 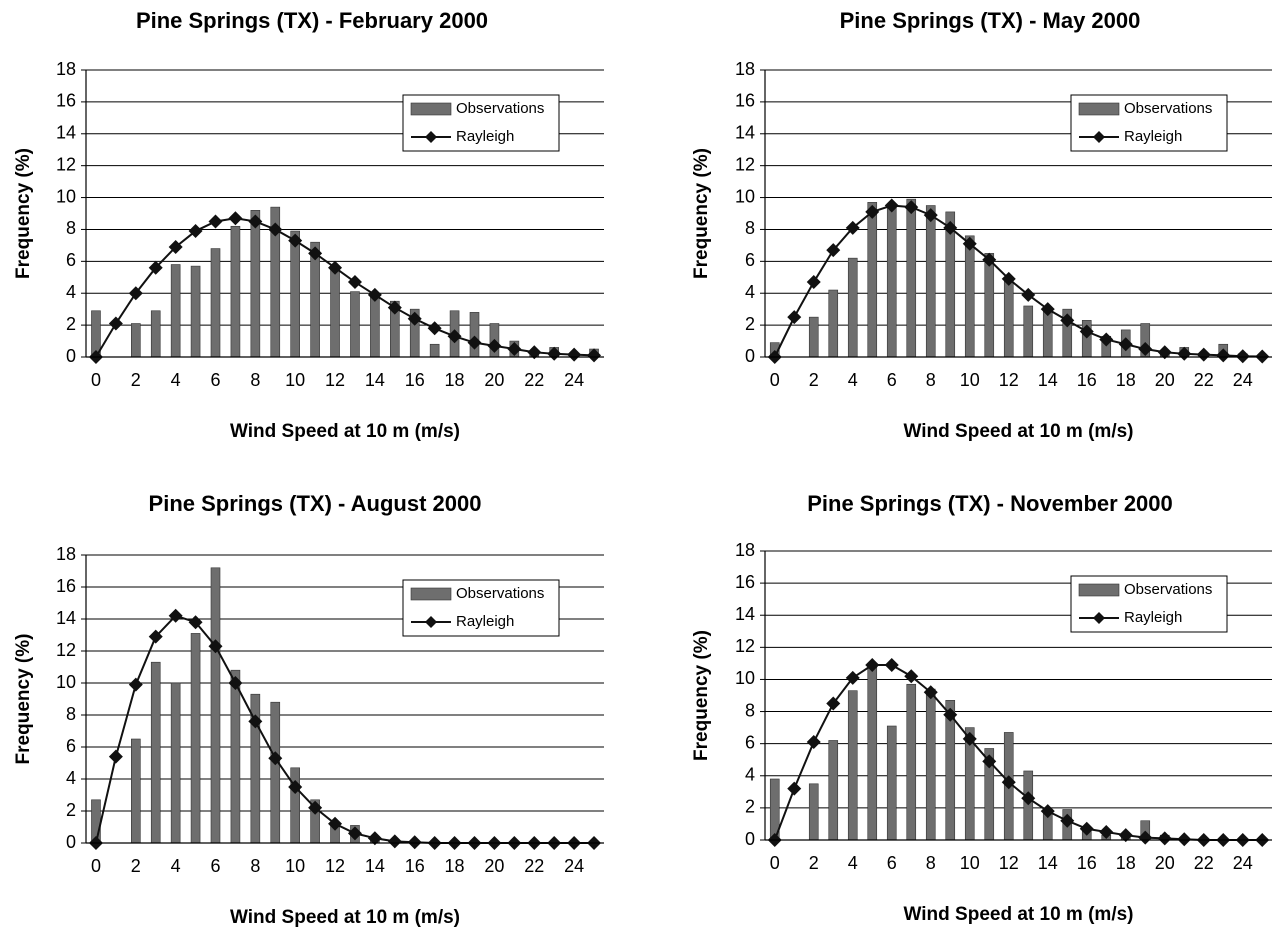 What do you see at coordinates (375, 380) in the screenshot?
I see `x-tick-label: 14` at bounding box center [375, 380].